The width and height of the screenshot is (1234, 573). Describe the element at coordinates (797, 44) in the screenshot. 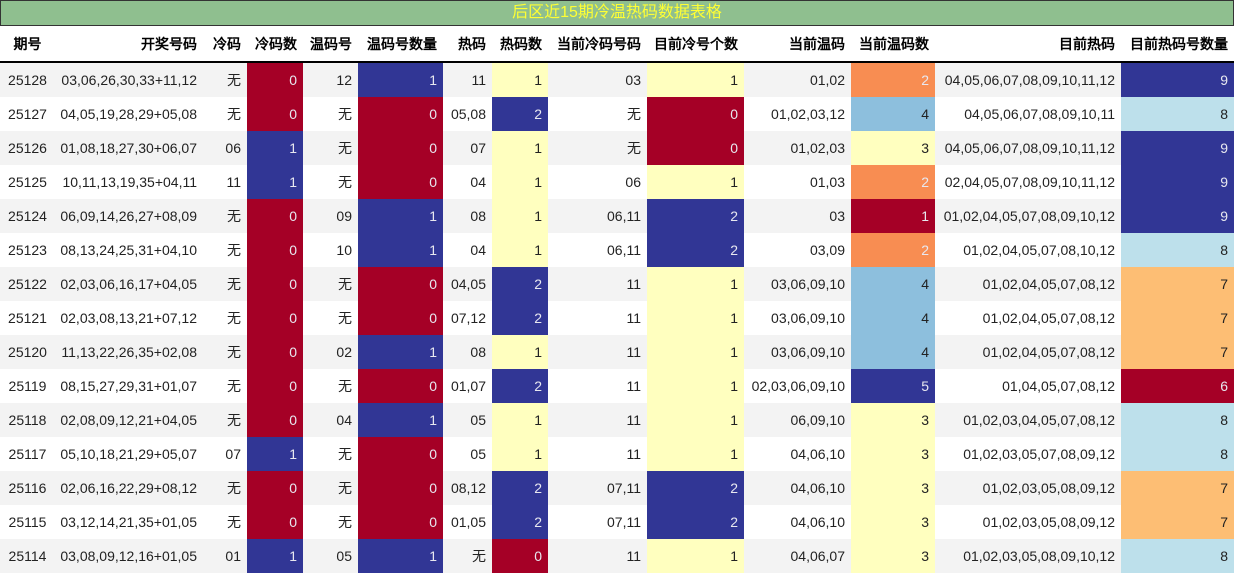

I see `col-header-current-warm: 当前温码` at that location.